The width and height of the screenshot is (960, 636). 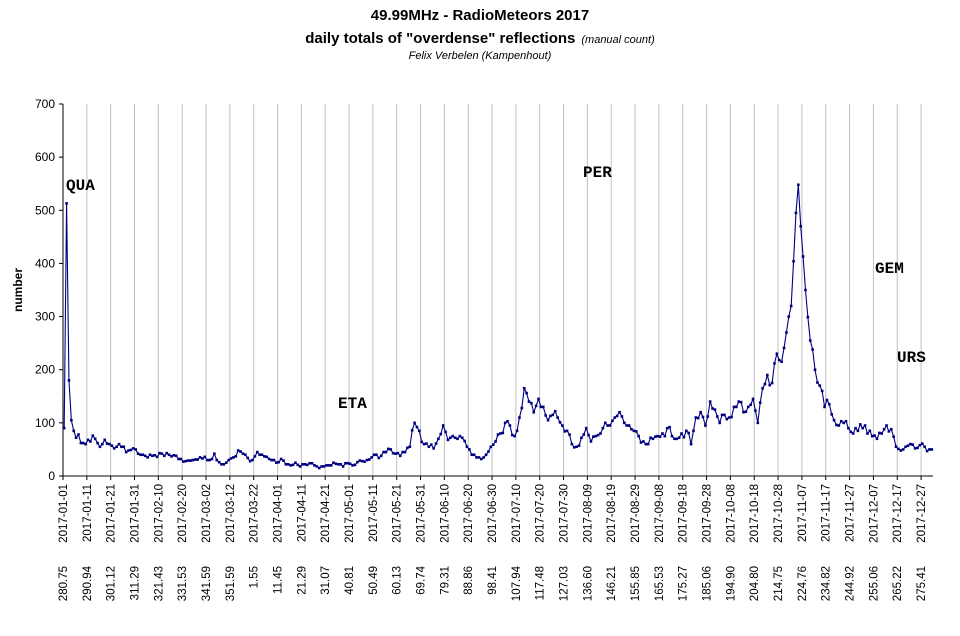 I want to click on x-tick-date-label: 2017-01-01, so click(x=64, y=513).